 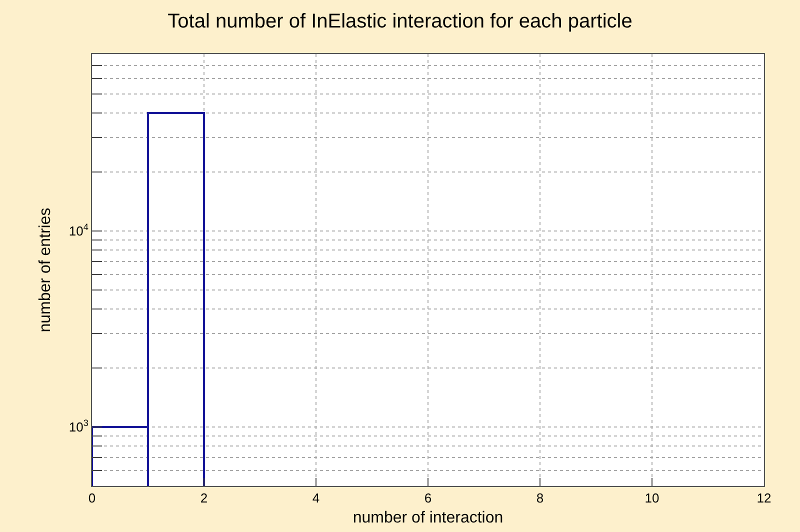 What do you see at coordinates (652, 498) in the screenshot?
I see `x-tick-label: 10` at bounding box center [652, 498].